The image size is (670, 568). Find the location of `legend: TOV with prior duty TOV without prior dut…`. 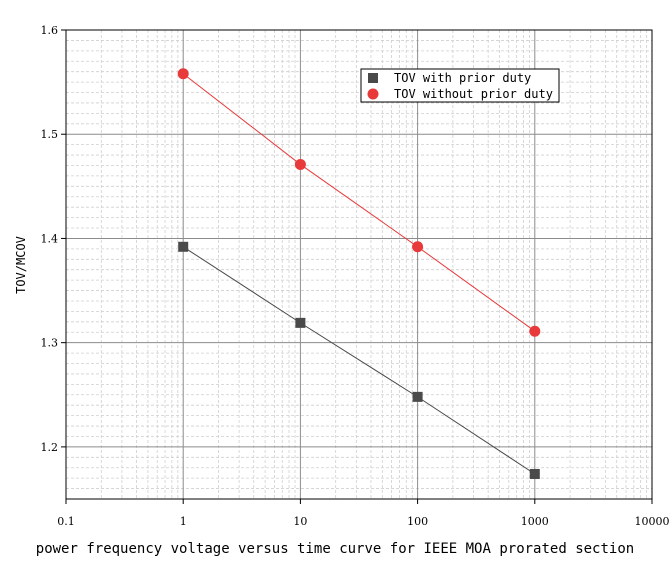

legend: TOV with prior duty TOV without prior dut… is located at coordinates (460, 85).